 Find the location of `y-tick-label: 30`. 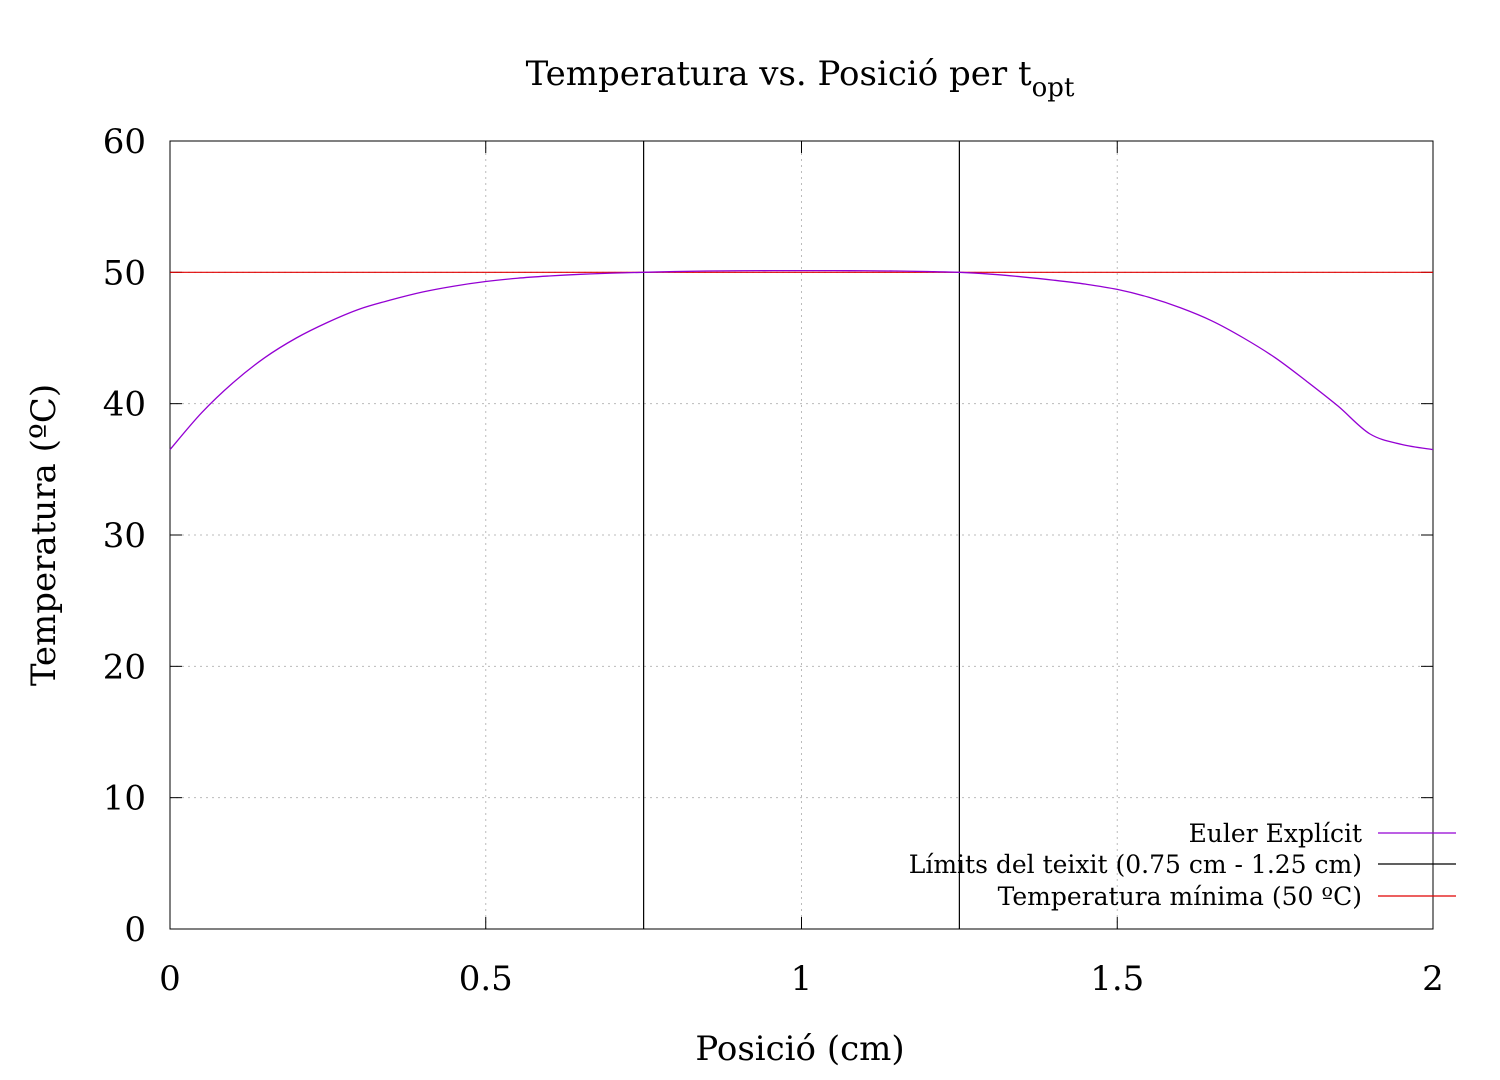

y-tick-label: 30 is located at coordinates (124, 536).